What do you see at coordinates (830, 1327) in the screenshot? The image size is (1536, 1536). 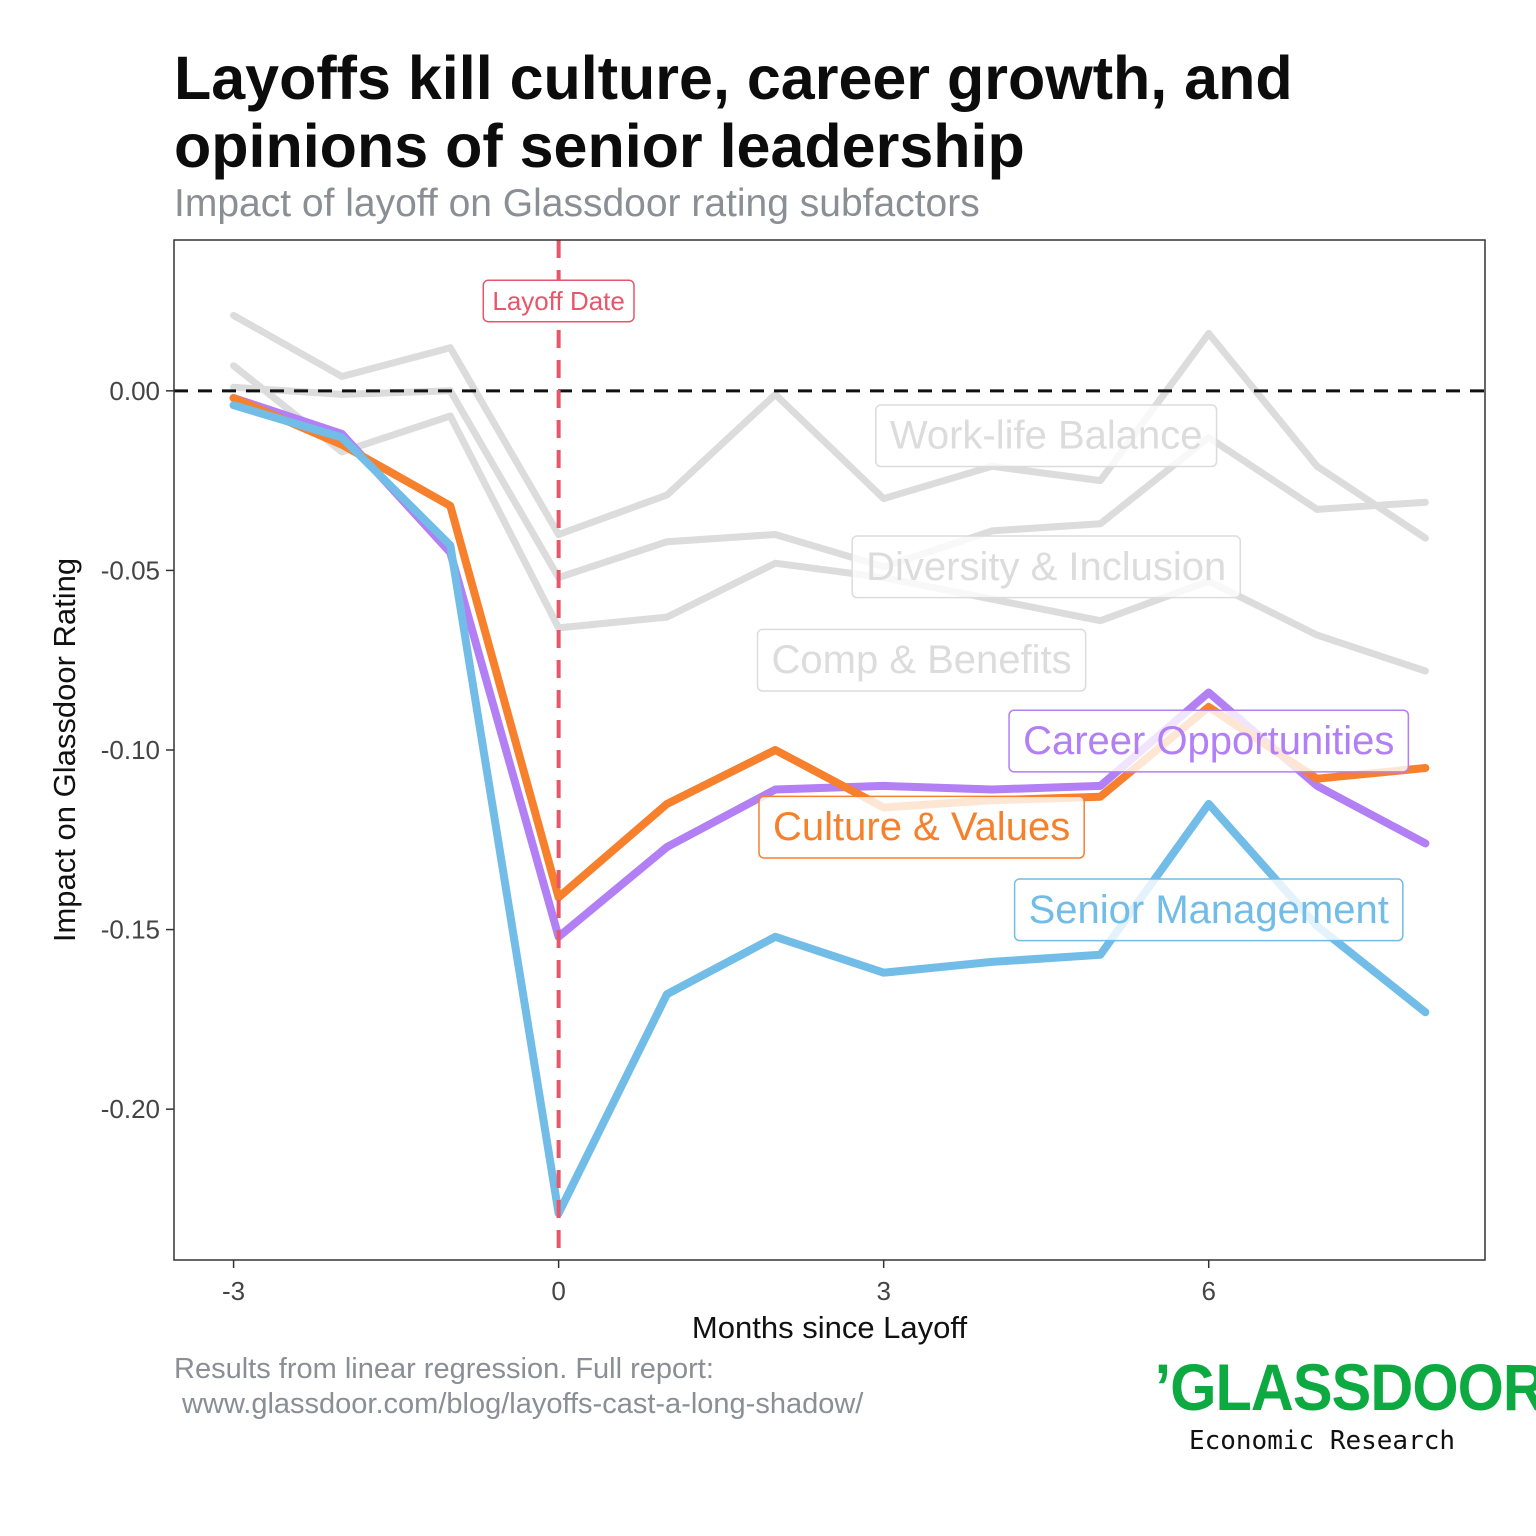 I see `x-axis-title: Months since Layoff` at bounding box center [830, 1327].